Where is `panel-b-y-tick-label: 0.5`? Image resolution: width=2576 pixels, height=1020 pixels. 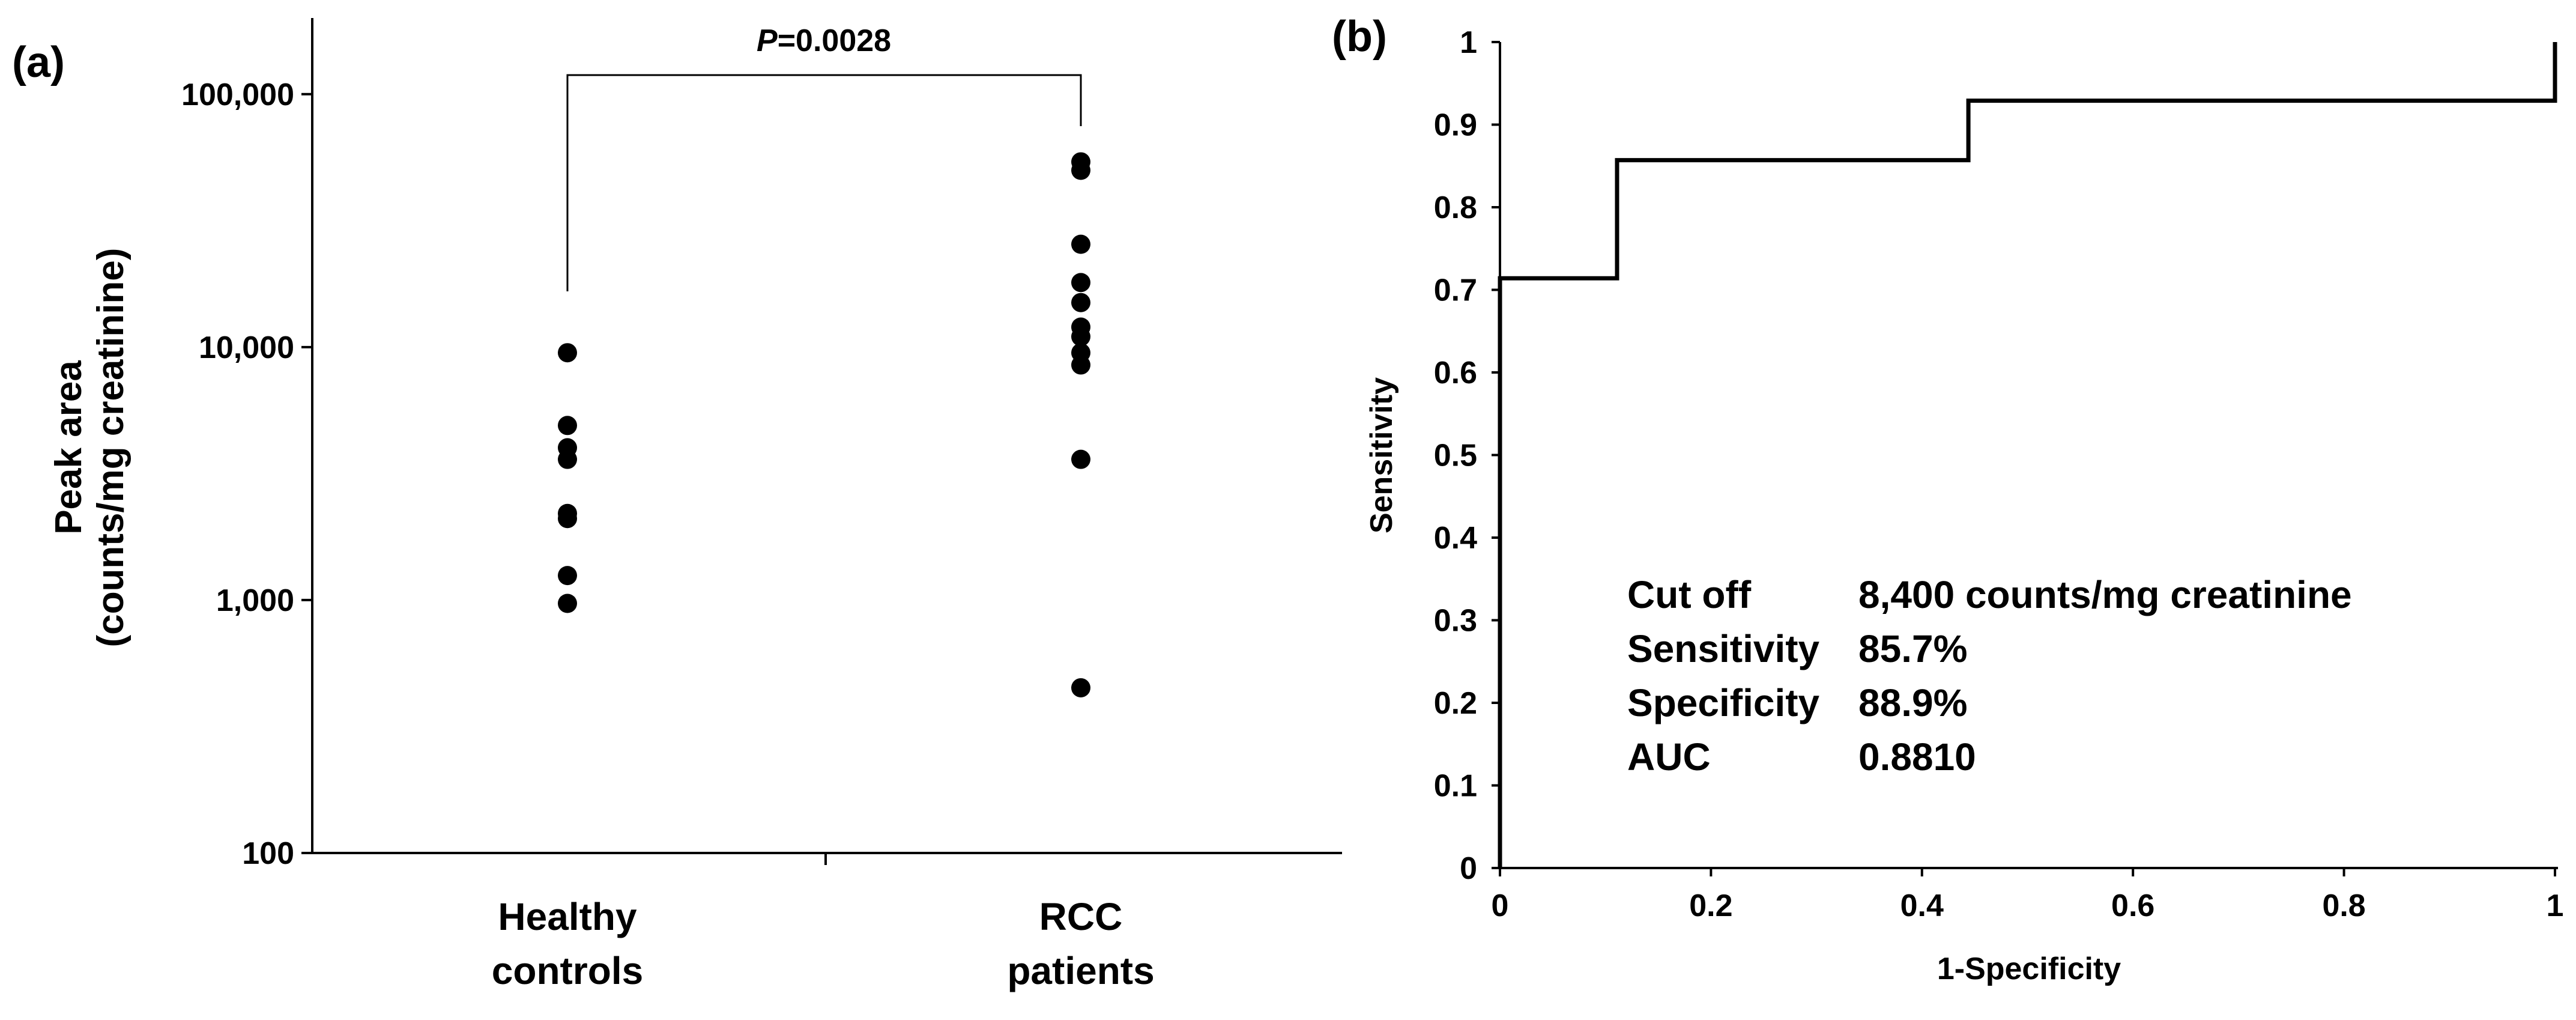
panel-b-y-tick-label: 0.5 is located at coordinates (1455, 456).